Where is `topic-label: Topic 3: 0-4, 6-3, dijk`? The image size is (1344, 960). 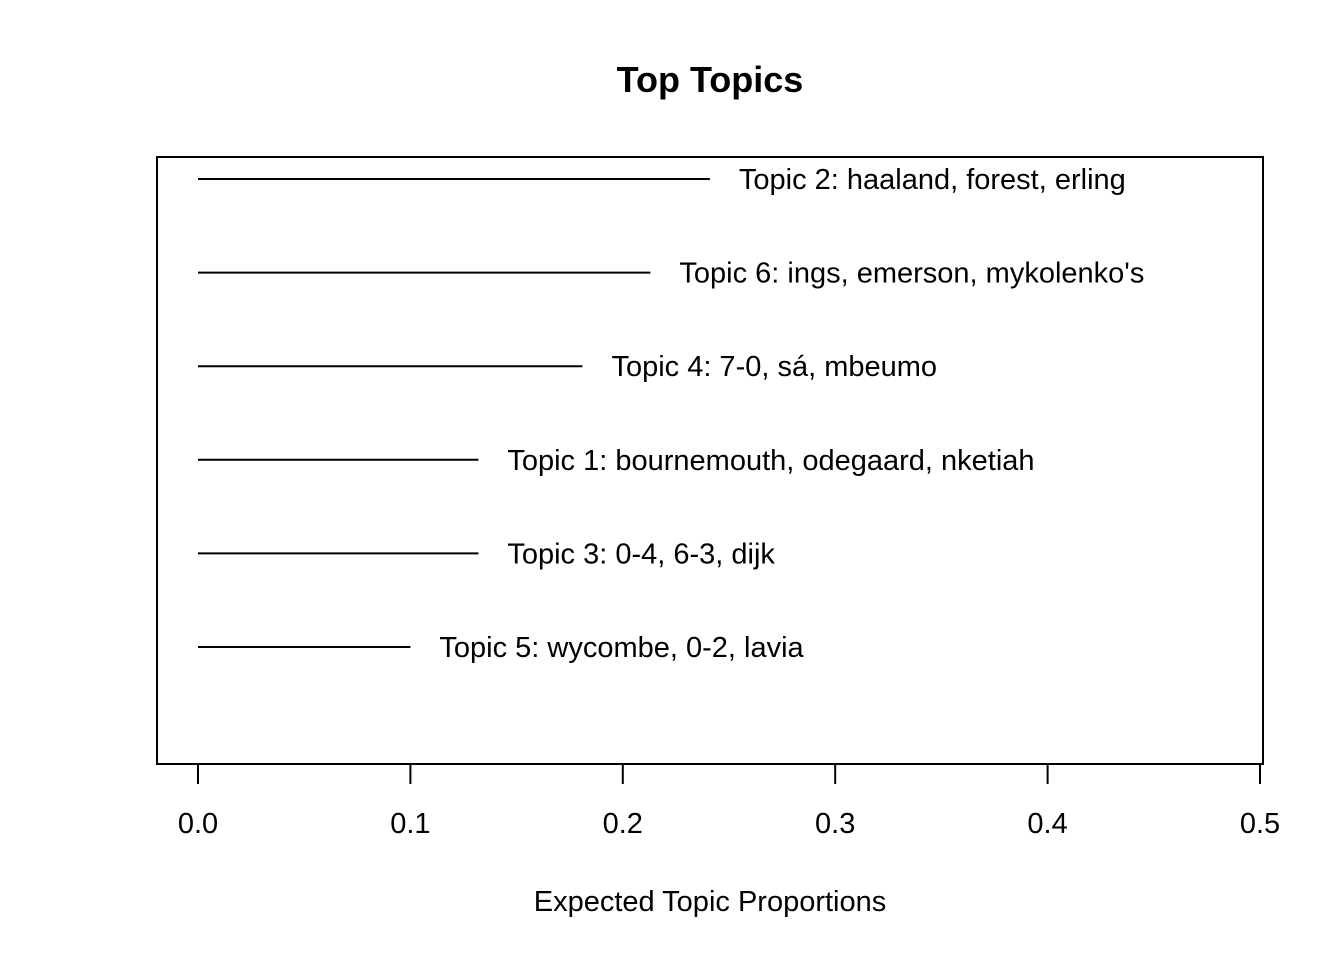
topic-label: Topic 3: 0-4, 6-3, dijk is located at coordinates (641, 554).